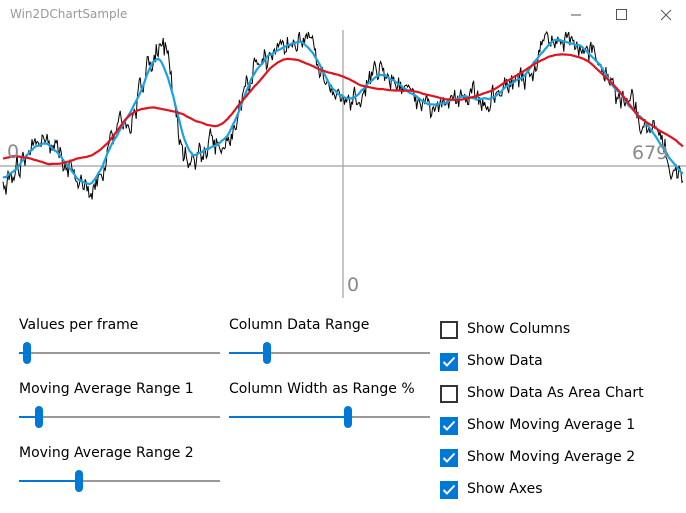  Describe the element at coordinates (299, 325) in the screenshot. I see `column-data-range-label: Column Data Range` at that location.